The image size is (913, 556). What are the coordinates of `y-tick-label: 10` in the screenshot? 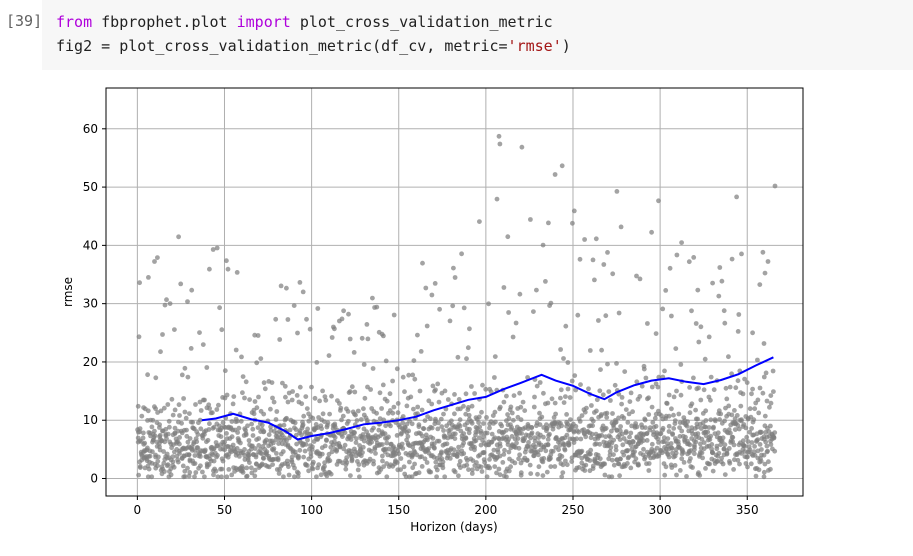 It's located at (90, 420).